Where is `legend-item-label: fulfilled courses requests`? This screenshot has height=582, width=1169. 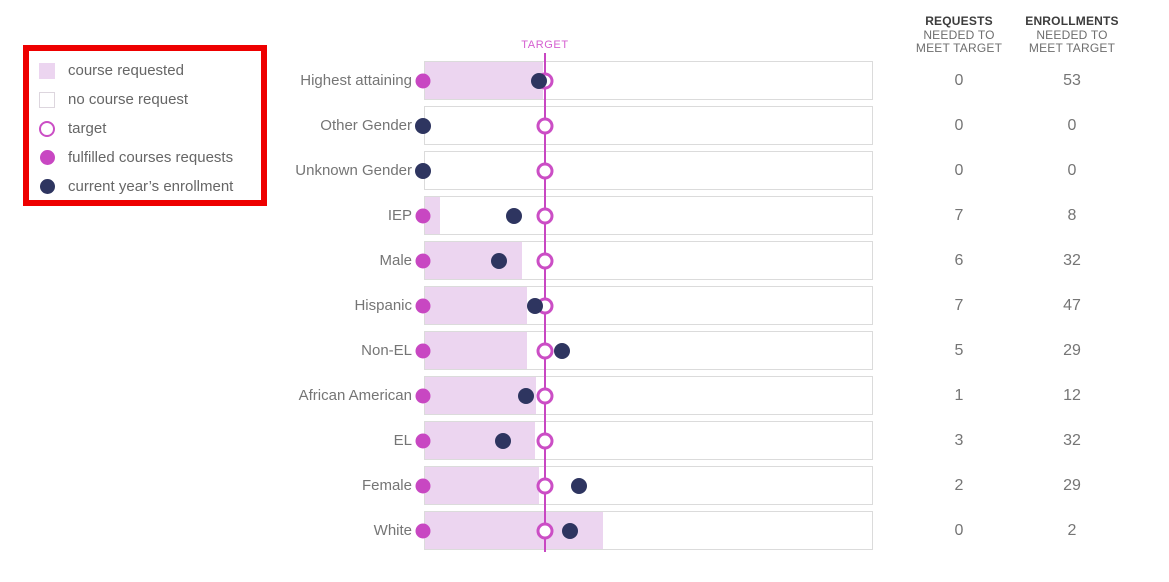
legend-item-label: fulfilled courses requests is located at coordinates (151, 157).